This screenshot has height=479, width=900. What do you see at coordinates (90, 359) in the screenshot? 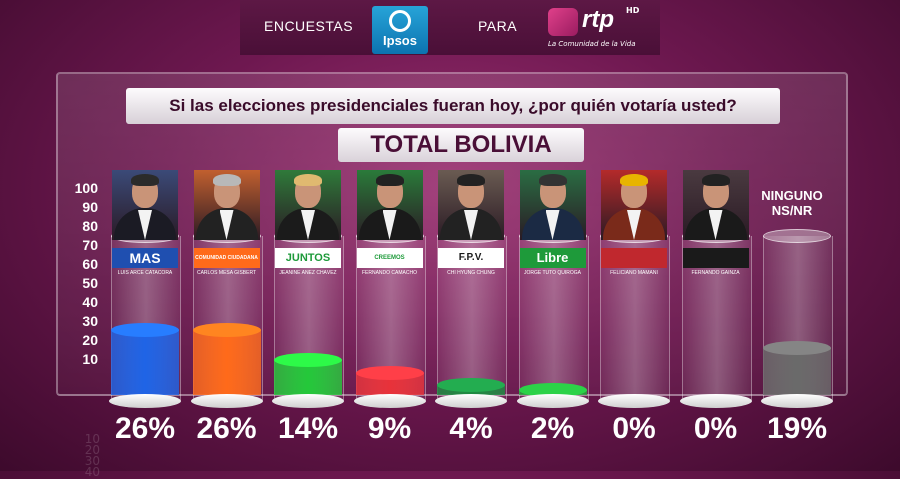
I see `y-tick-label: 10` at bounding box center [90, 359].